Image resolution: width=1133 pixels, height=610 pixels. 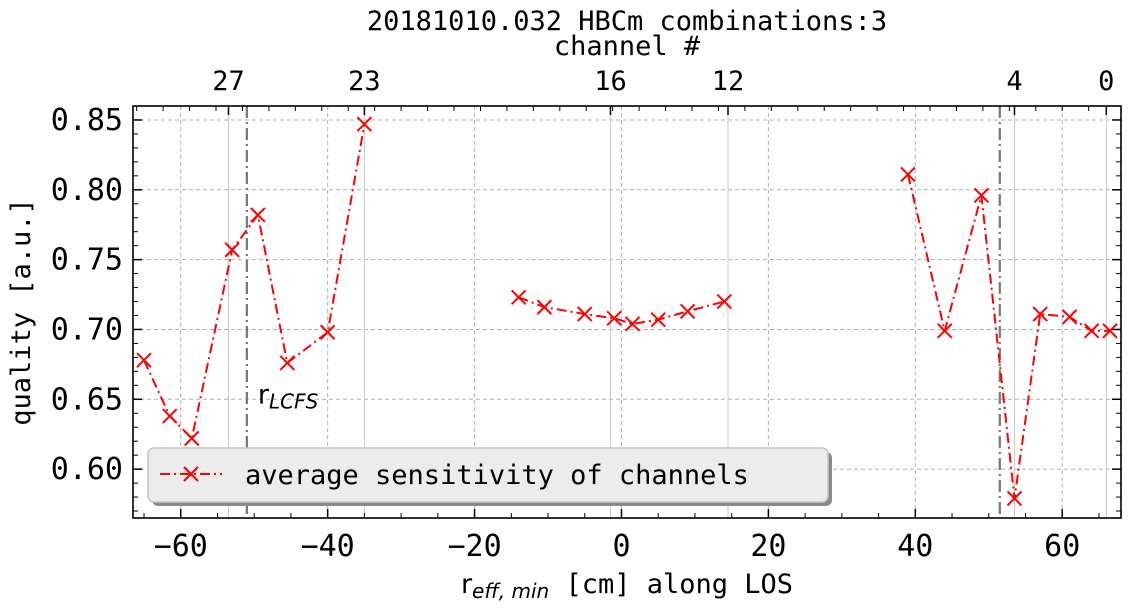 What do you see at coordinates (1014, 81) in the screenshot?
I see `top-tick-label: 4` at bounding box center [1014, 81].